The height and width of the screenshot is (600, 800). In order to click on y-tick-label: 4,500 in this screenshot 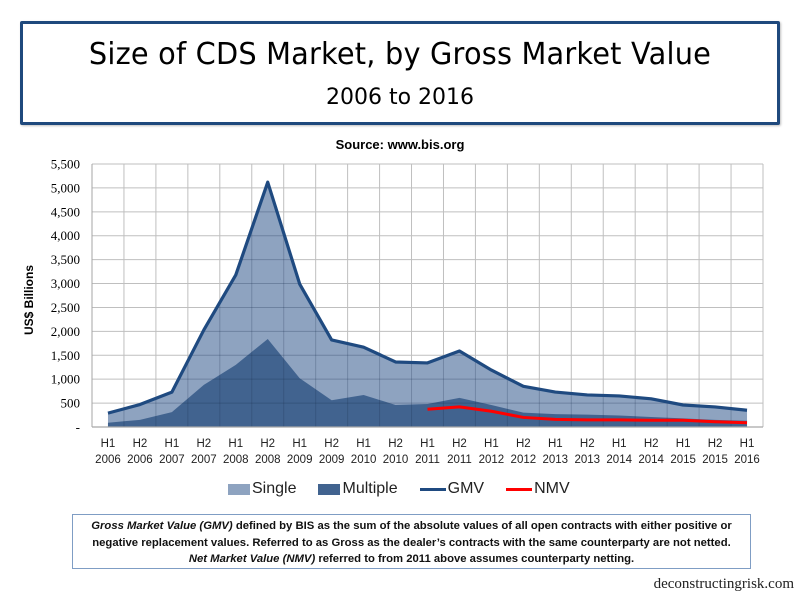, I will do `click(65, 211)`.